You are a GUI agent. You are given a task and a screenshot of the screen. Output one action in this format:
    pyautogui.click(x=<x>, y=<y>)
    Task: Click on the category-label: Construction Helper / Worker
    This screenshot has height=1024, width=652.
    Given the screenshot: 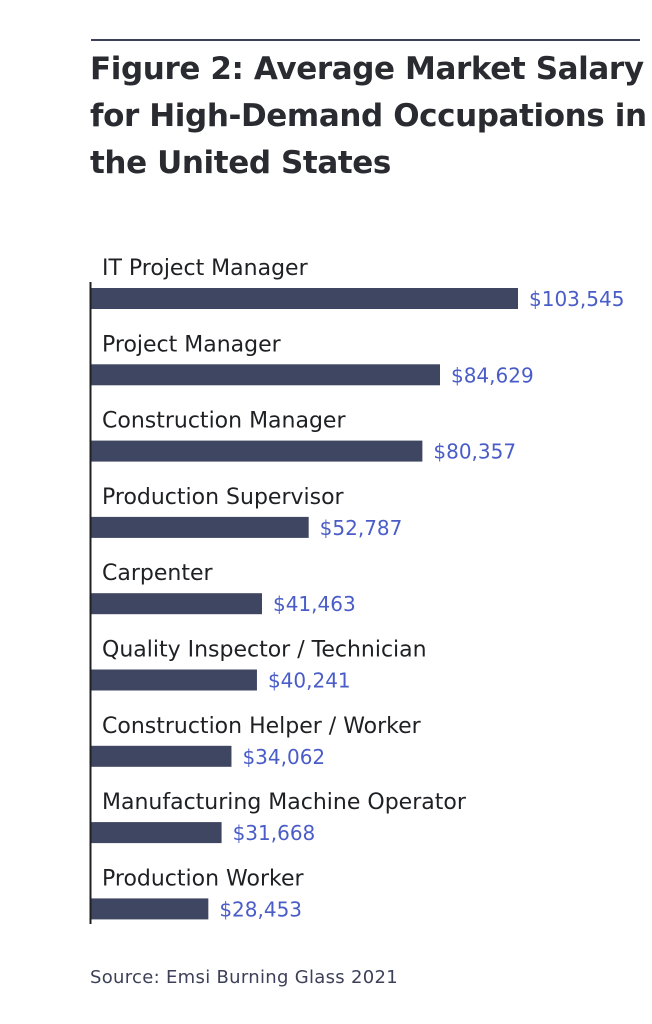 What is the action you would take?
    pyautogui.click(x=262, y=726)
    